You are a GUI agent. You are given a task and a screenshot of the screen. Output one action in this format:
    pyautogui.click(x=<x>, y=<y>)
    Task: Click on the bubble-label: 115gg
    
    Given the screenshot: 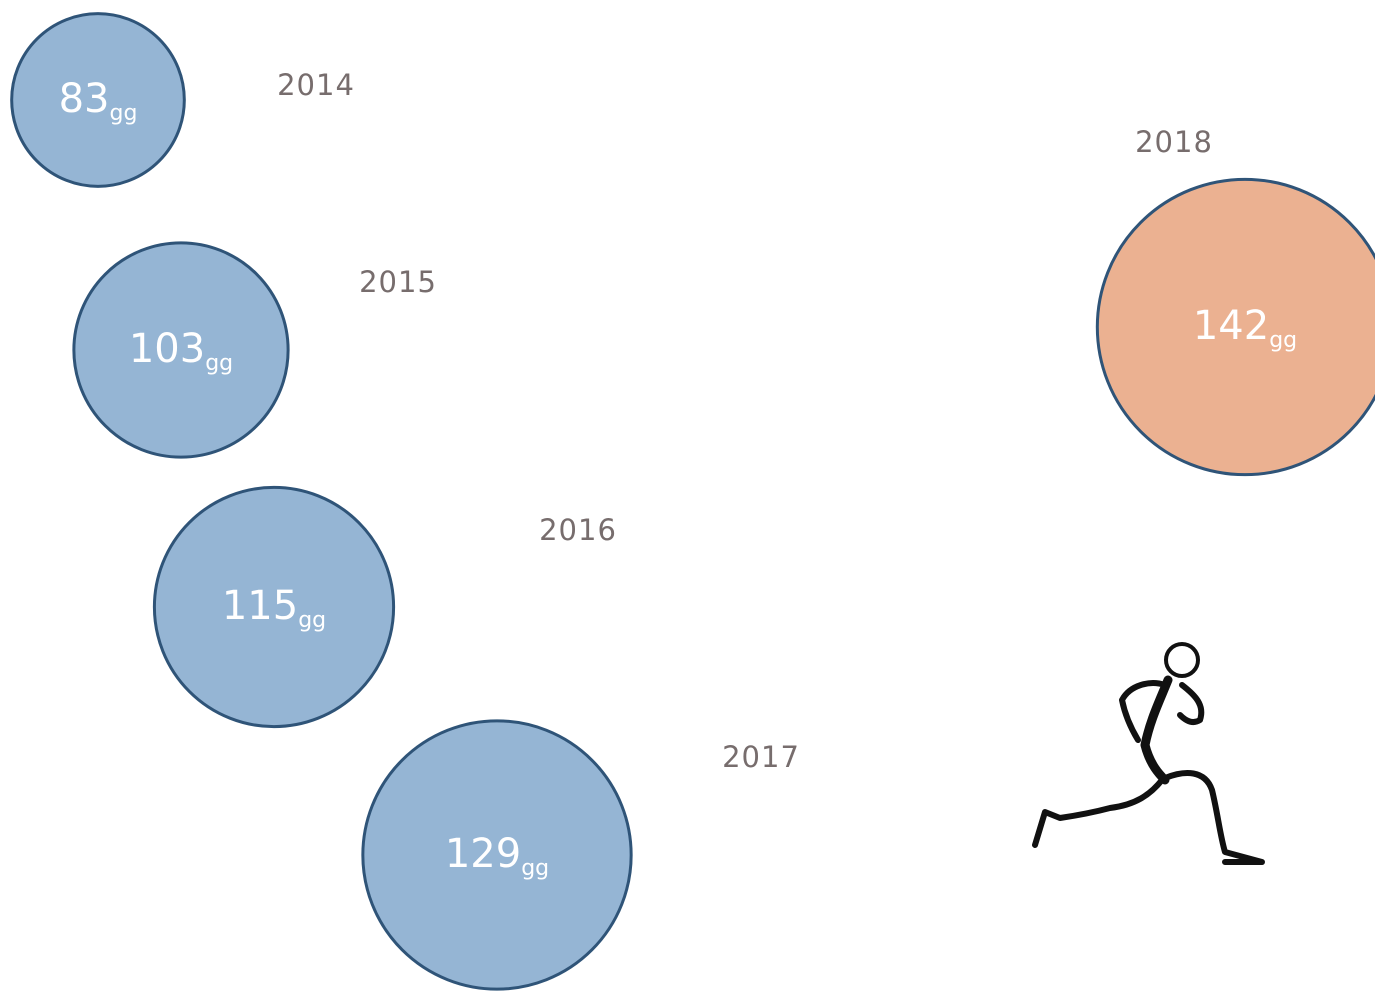 What is the action you would take?
    pyautogui.click(x=274, y=608)
    